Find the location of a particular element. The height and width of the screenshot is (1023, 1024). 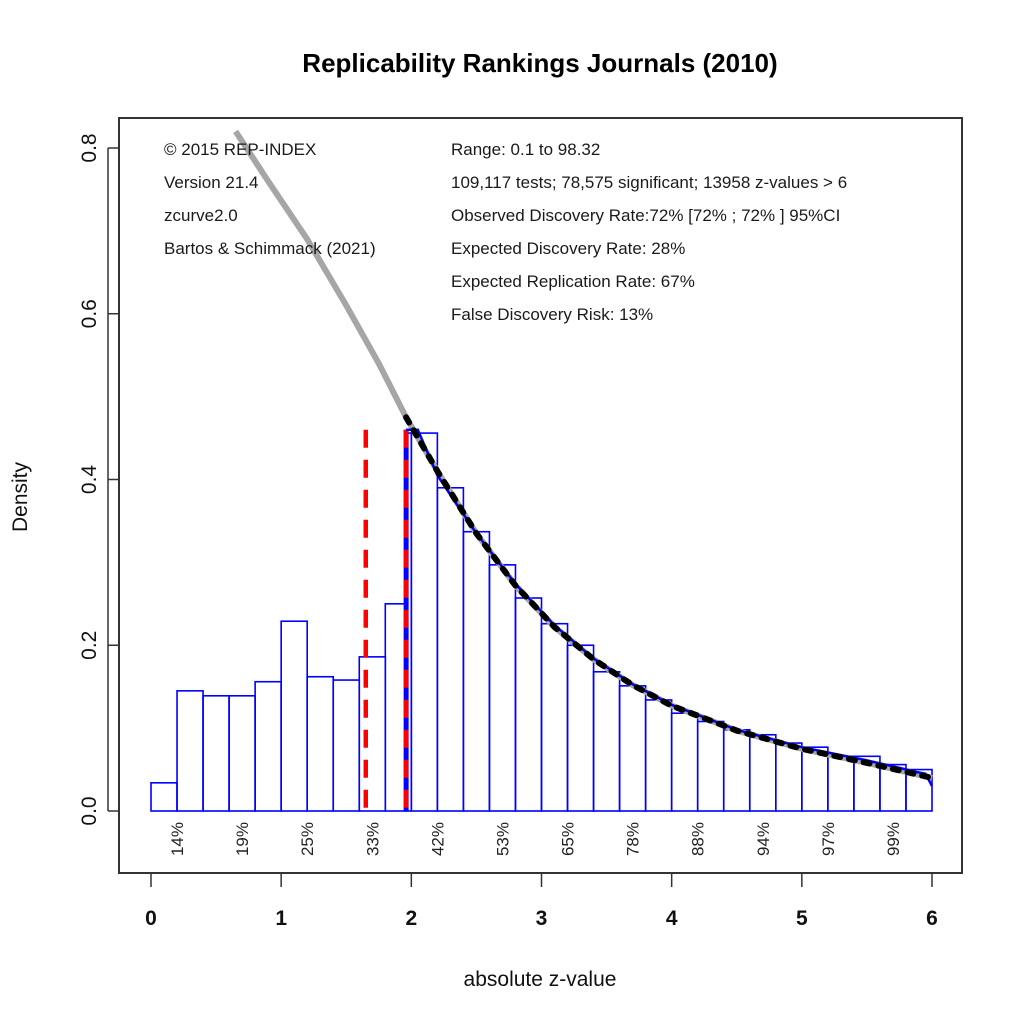

y-axis: 0.0 0.2 0.4 0.6 0.8 is located at coordinates (98, 479).